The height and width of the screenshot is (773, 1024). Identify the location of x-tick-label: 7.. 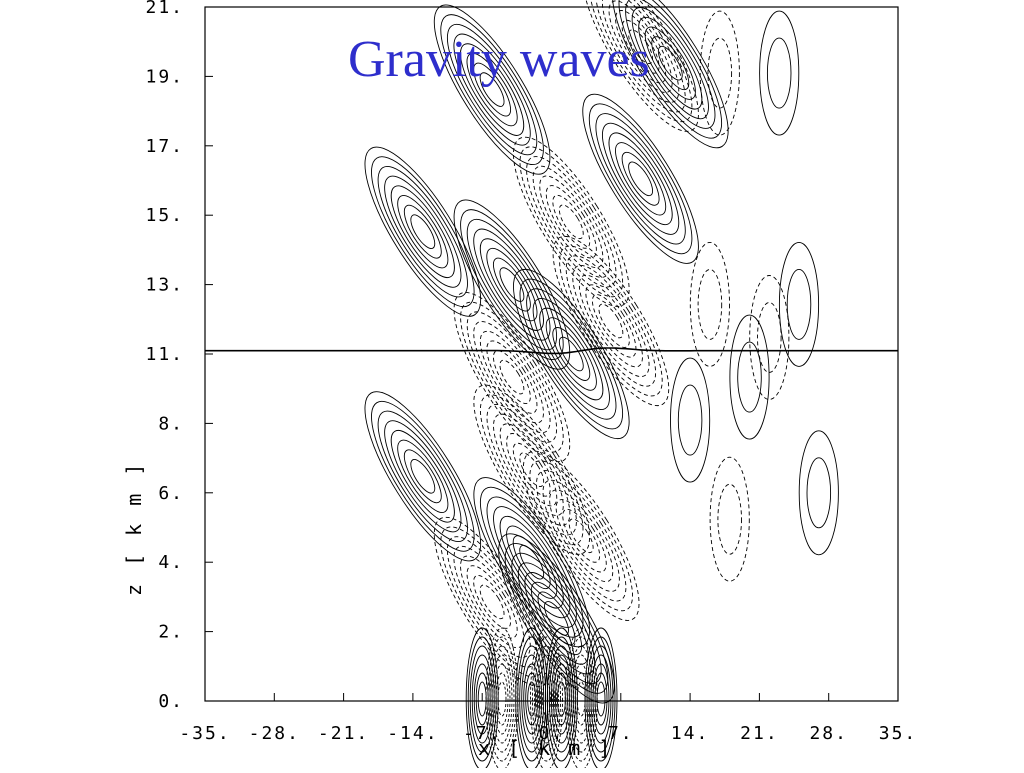
(621, 733).